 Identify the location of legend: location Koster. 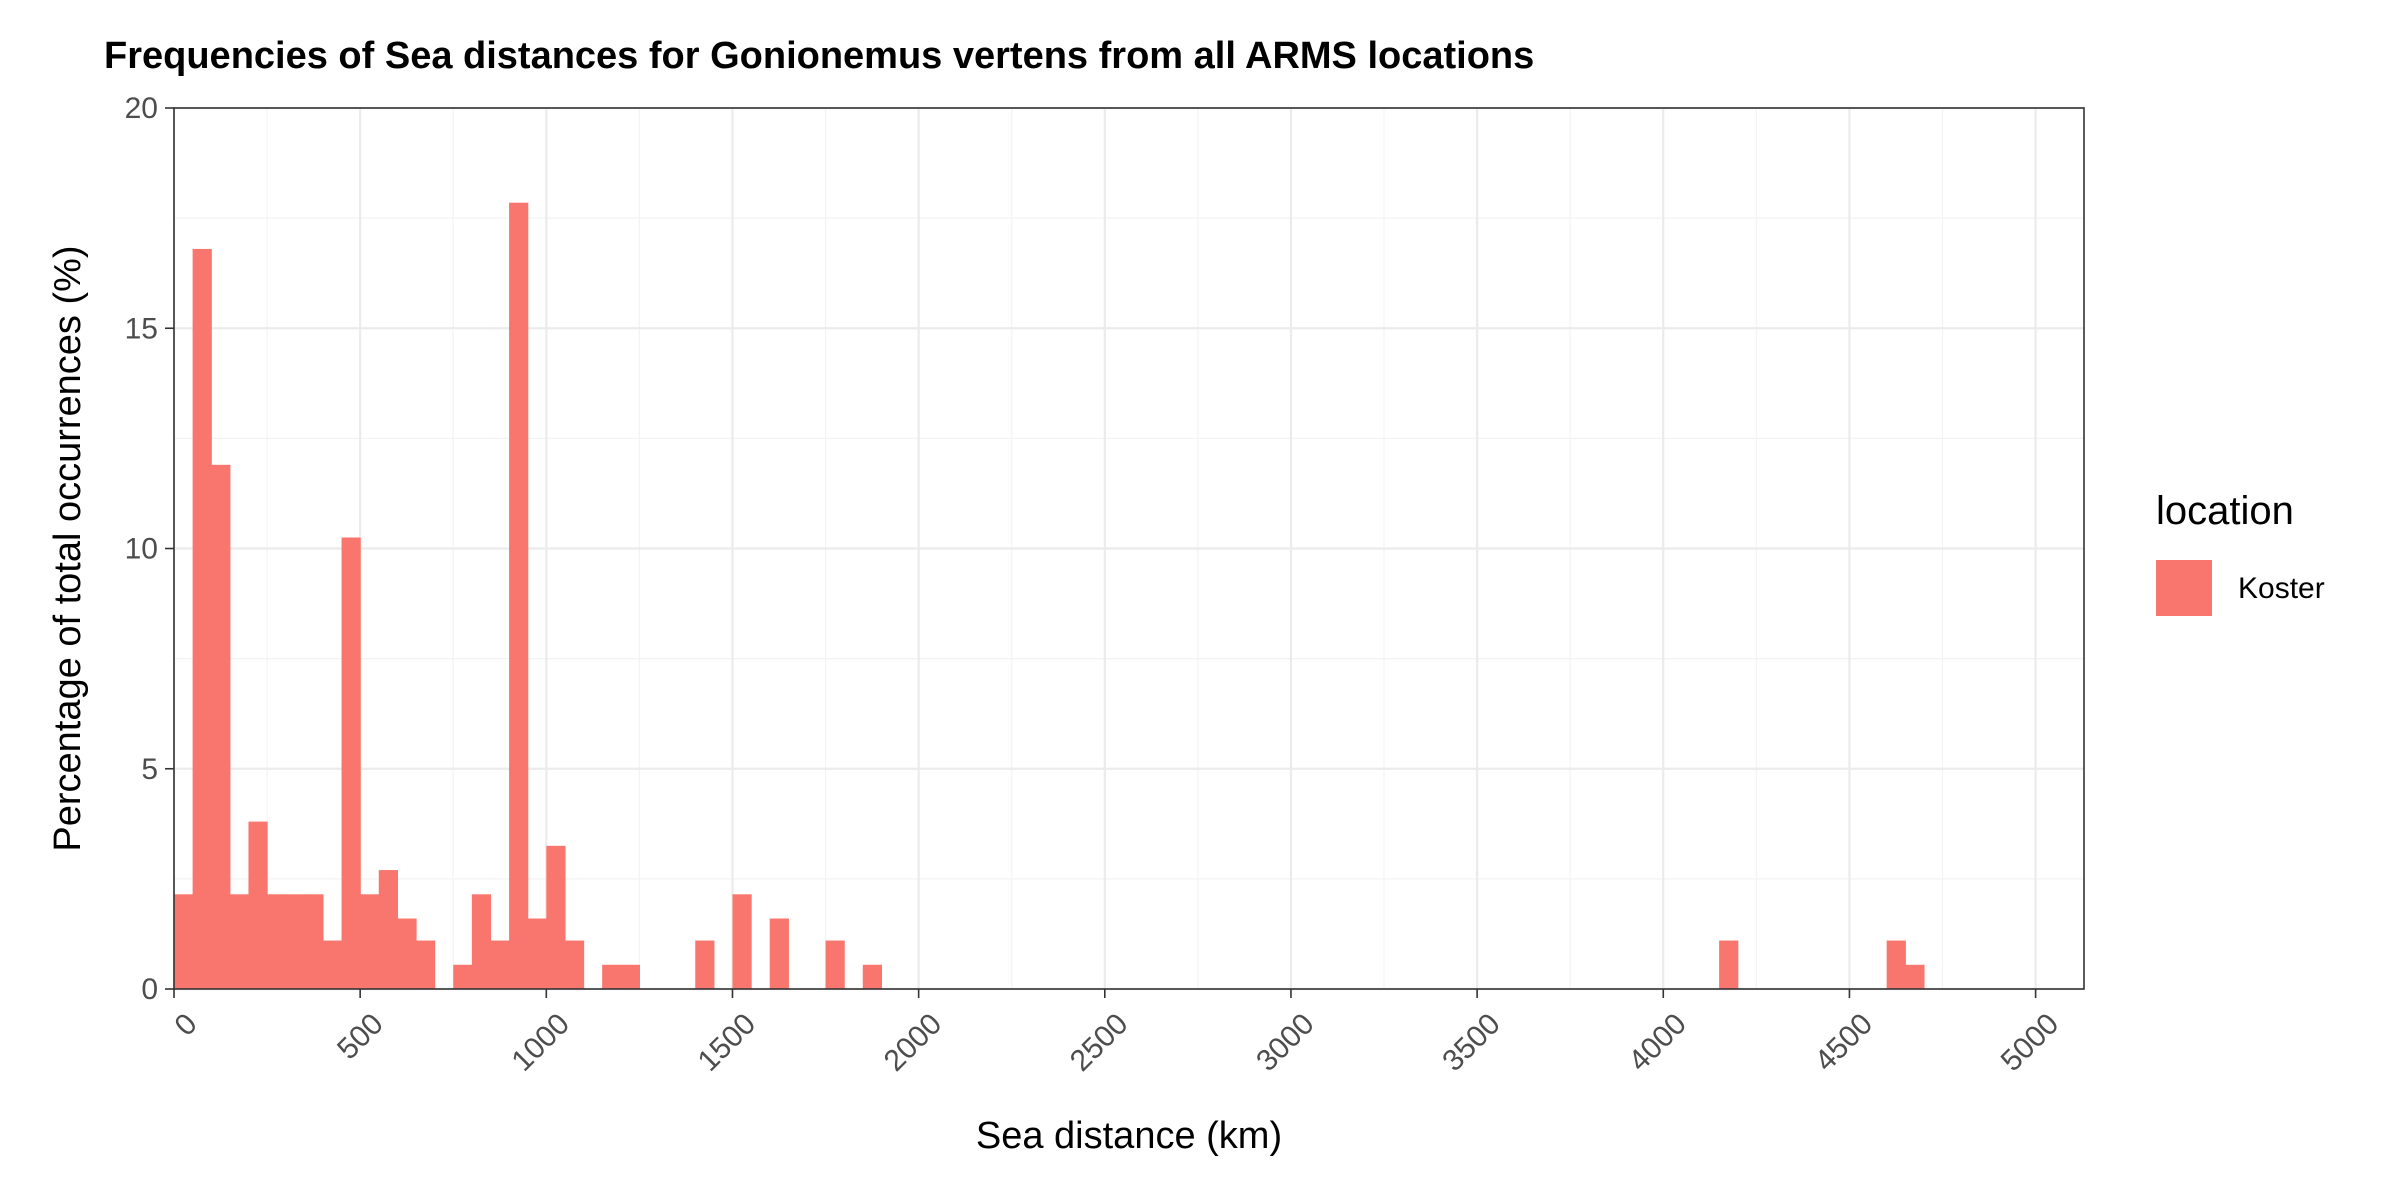
(2240, 552).